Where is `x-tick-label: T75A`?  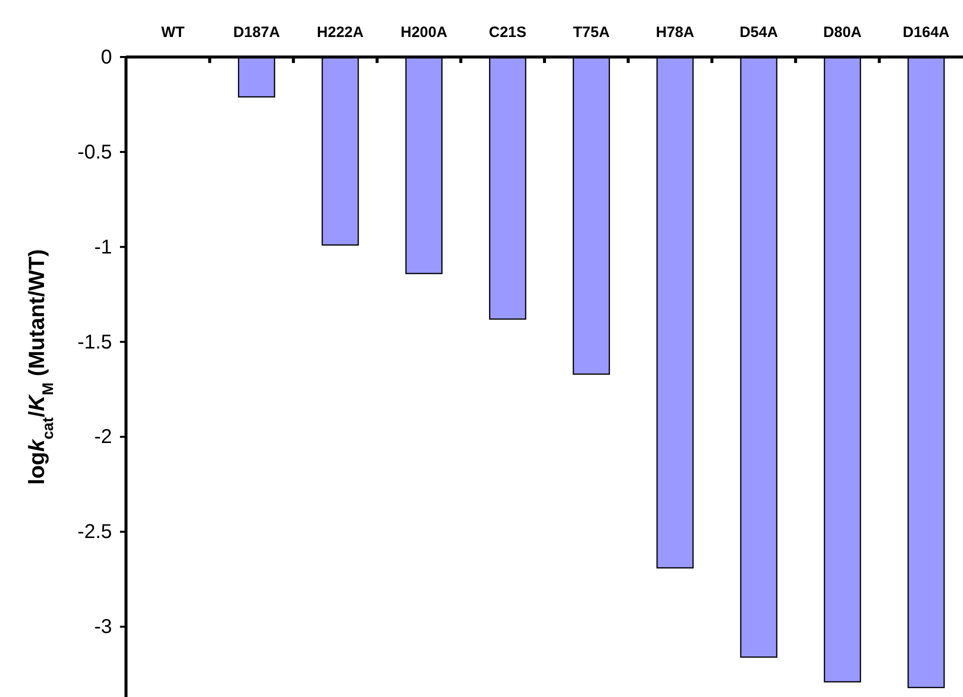
x-tick-label: T75A is located at coordinates (591, 32).